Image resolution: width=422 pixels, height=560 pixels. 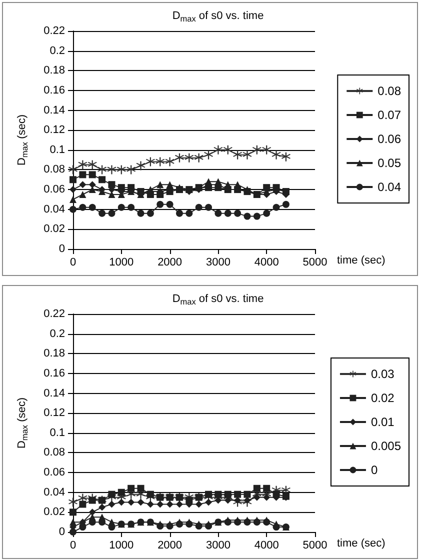 I want to click on legend-label: 0, so click(x=374, y=470).